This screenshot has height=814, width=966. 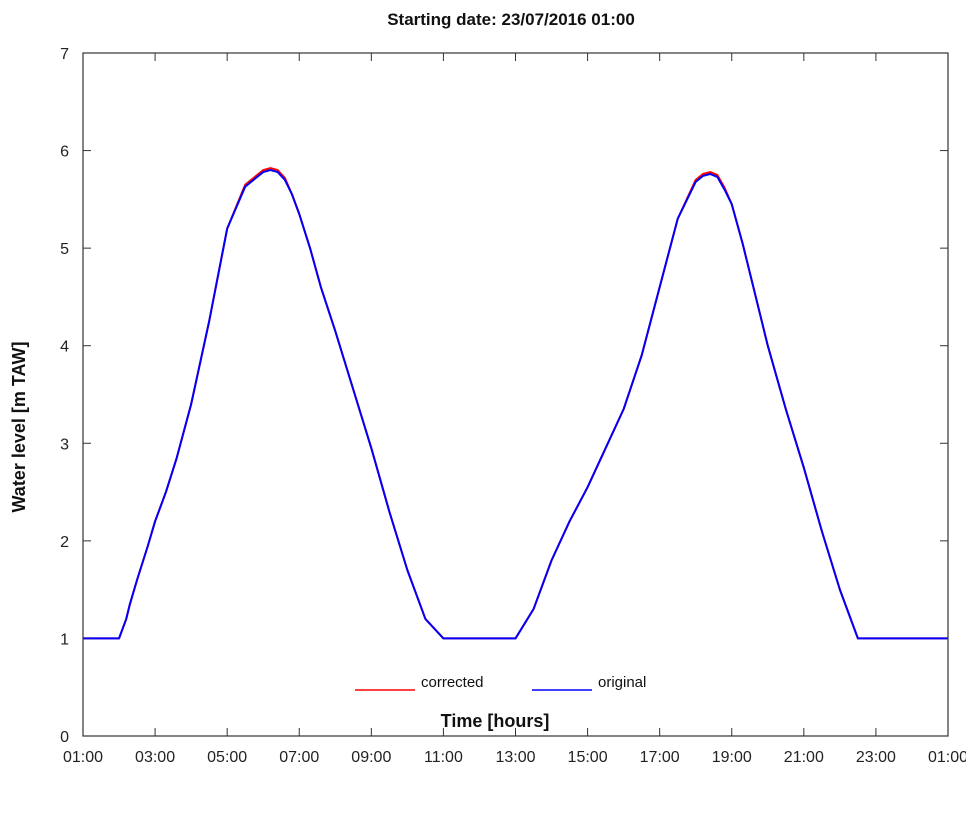 What do you see at coordinates (371, 757) in the screenshot?
I see `x-tick-label: 09:00` at bounding box center [371, 757].